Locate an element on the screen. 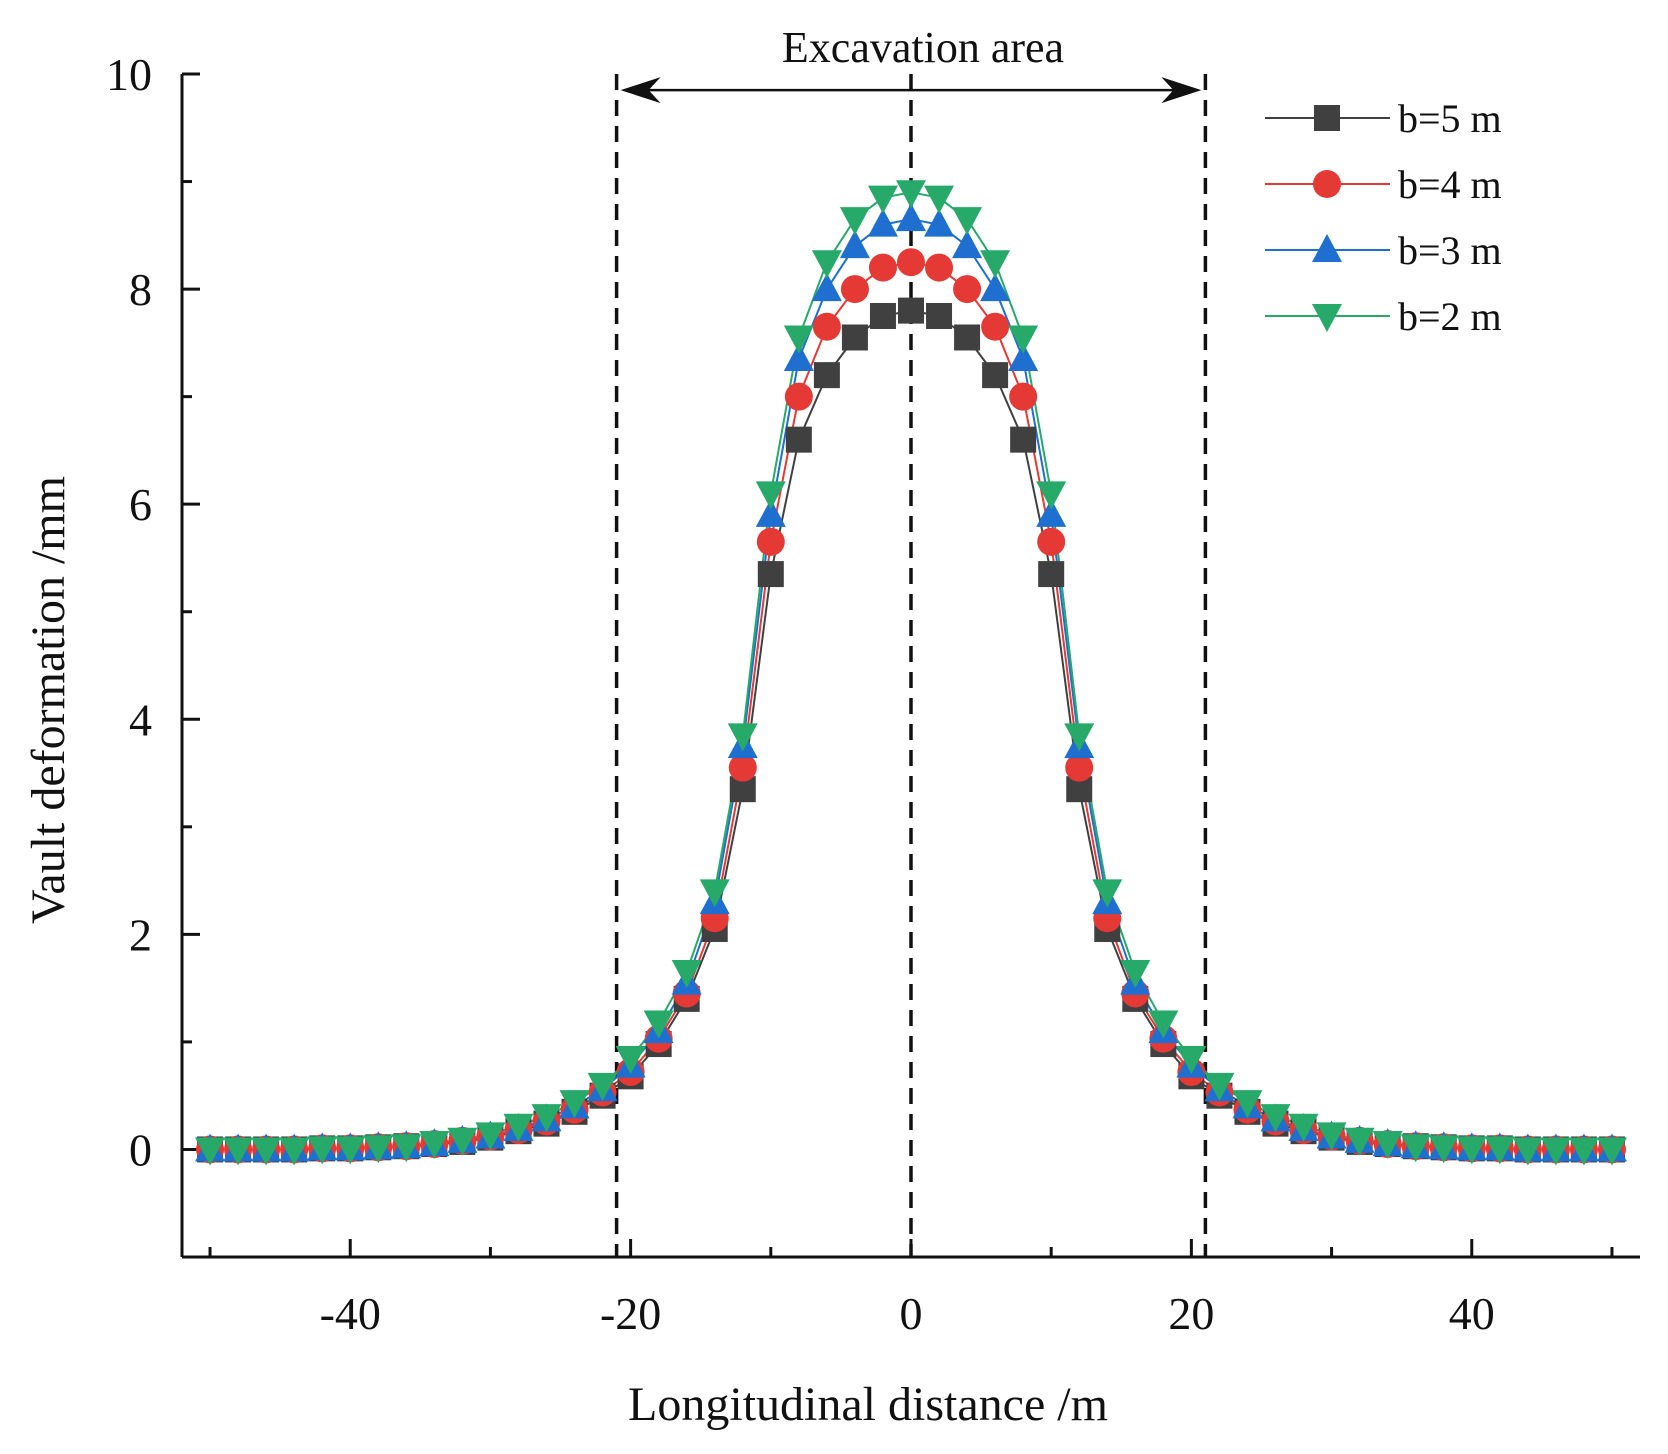 The width and height of the screenshot is (1668, 1454). x-tick-label: -40 is located at coordinates (350, 1313).